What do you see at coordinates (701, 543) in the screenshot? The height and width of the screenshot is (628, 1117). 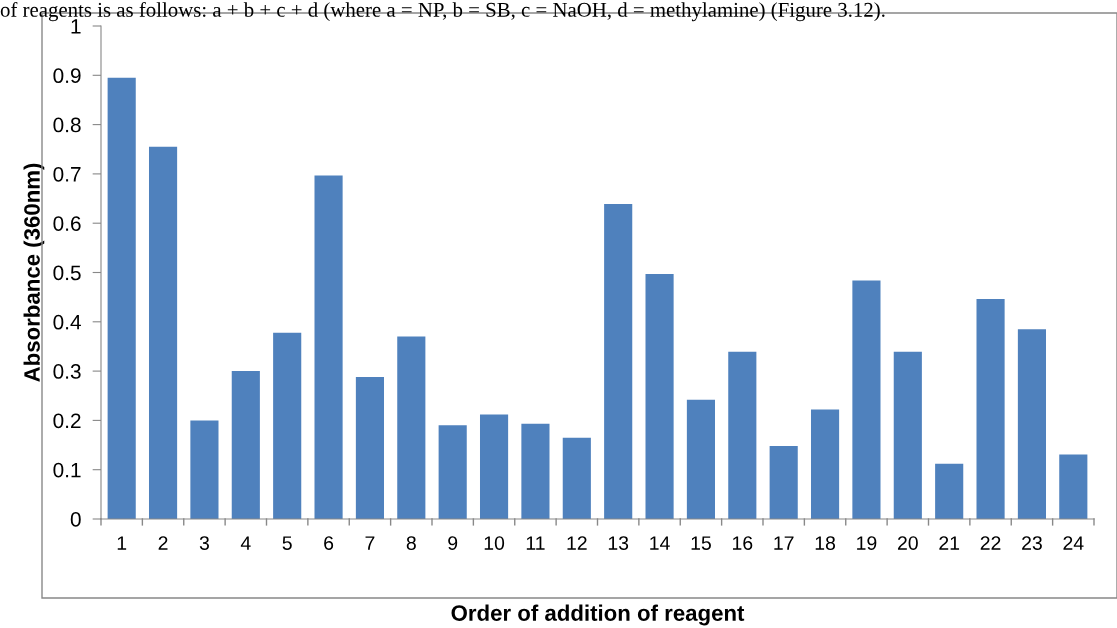 I see `x-tick-label: 15` at bounding box center [701, 543].